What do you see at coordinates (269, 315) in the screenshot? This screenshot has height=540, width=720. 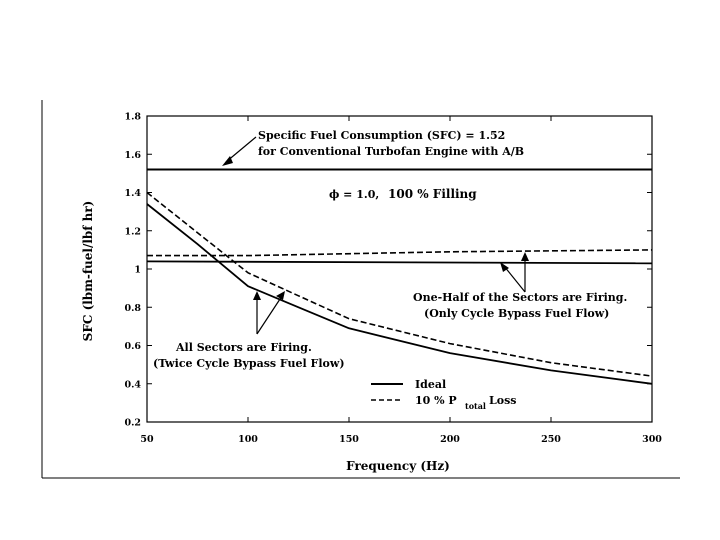 I see `arrow-all-diag-shaft` at bounding box center [269, 315].